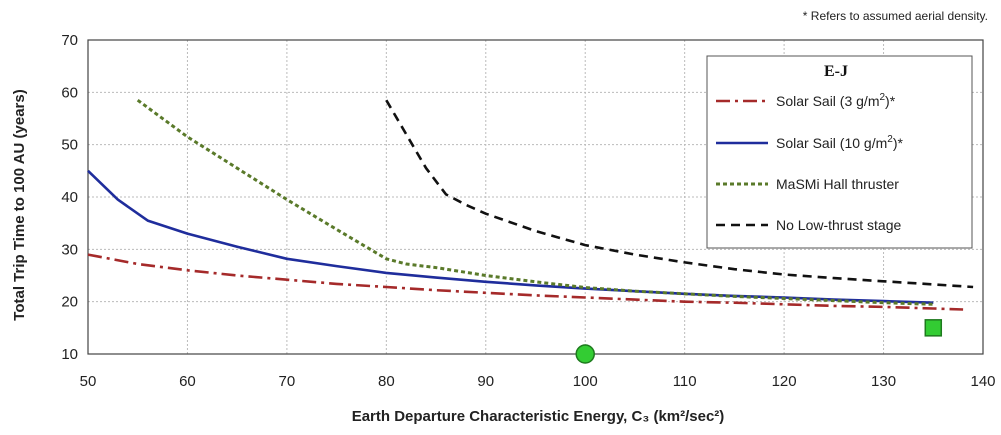 The image size is (1001, 435). What do you see at coordinates (585, 354) in the screenshot?
I see `marker-circle` at bounding box center [585, 354].